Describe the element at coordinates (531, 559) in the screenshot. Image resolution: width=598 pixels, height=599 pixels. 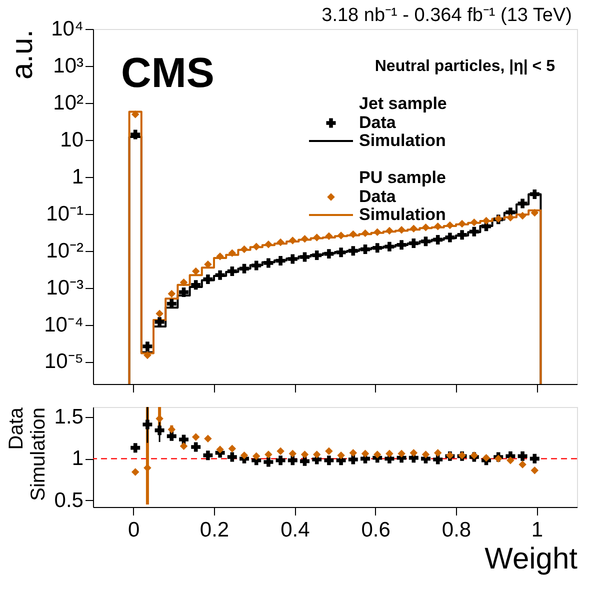
I see `x-axis-title: Weight` at that location.